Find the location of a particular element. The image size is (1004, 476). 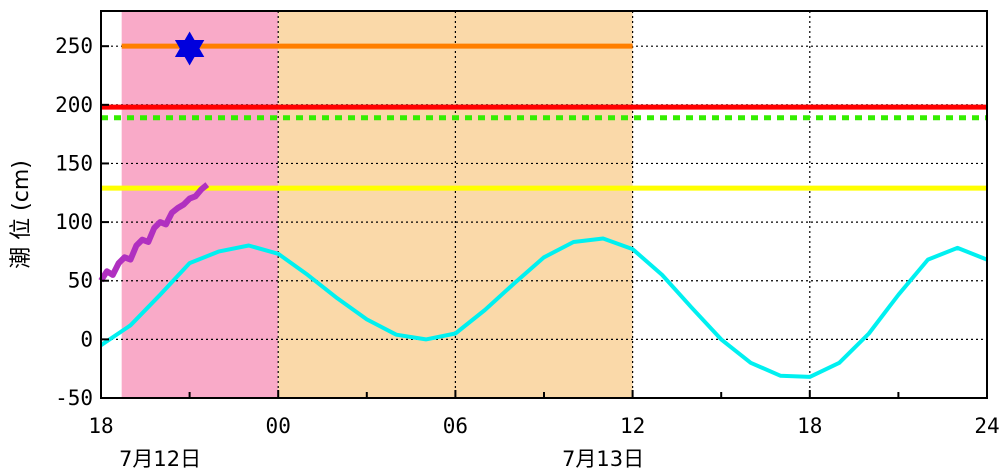

y-tick-label: -50 is located at coordinates (74, 398).